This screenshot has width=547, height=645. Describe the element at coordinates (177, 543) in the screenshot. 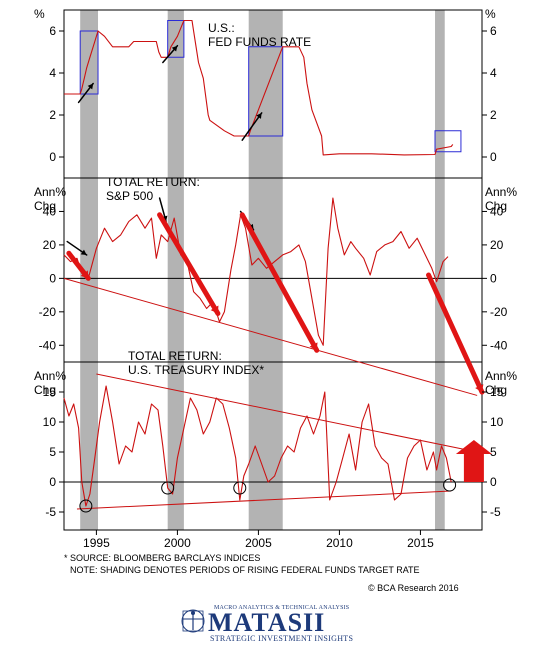

I see `x-tick-label: 2000` at that location.